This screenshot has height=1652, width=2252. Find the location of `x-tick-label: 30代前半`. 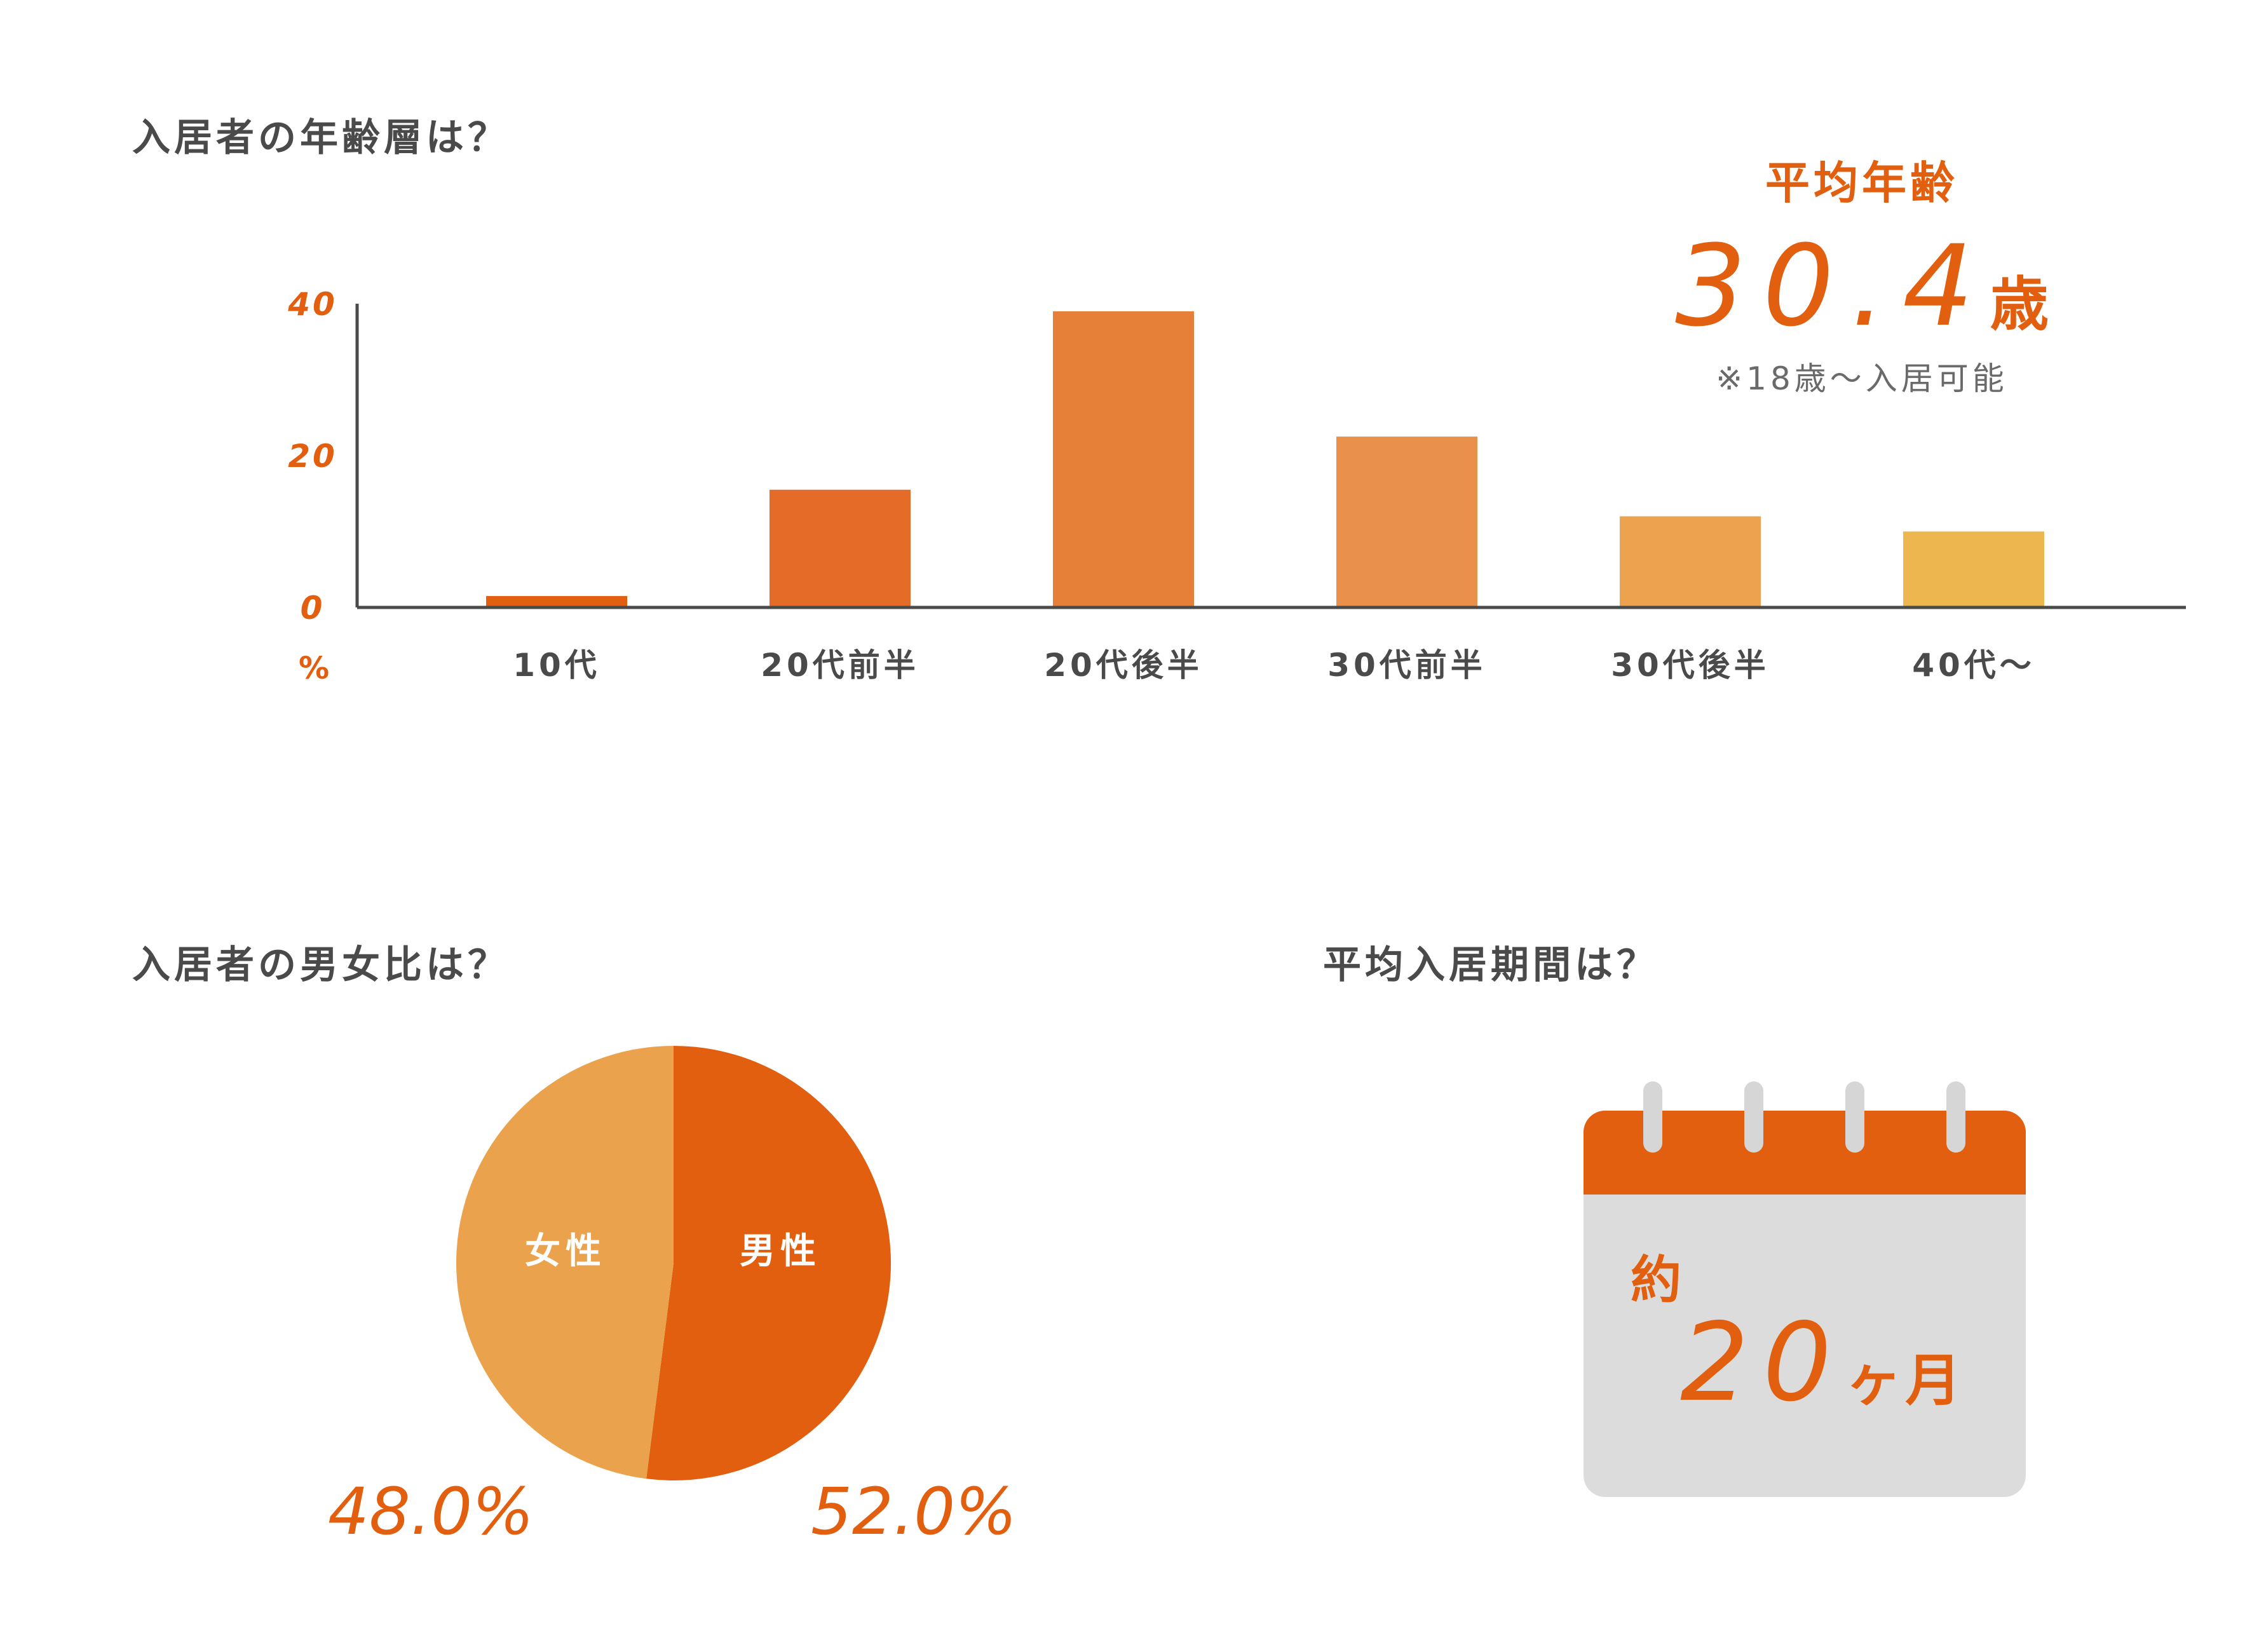

x-tick-label: 30代前半 is located at coordinates (1406, 665).